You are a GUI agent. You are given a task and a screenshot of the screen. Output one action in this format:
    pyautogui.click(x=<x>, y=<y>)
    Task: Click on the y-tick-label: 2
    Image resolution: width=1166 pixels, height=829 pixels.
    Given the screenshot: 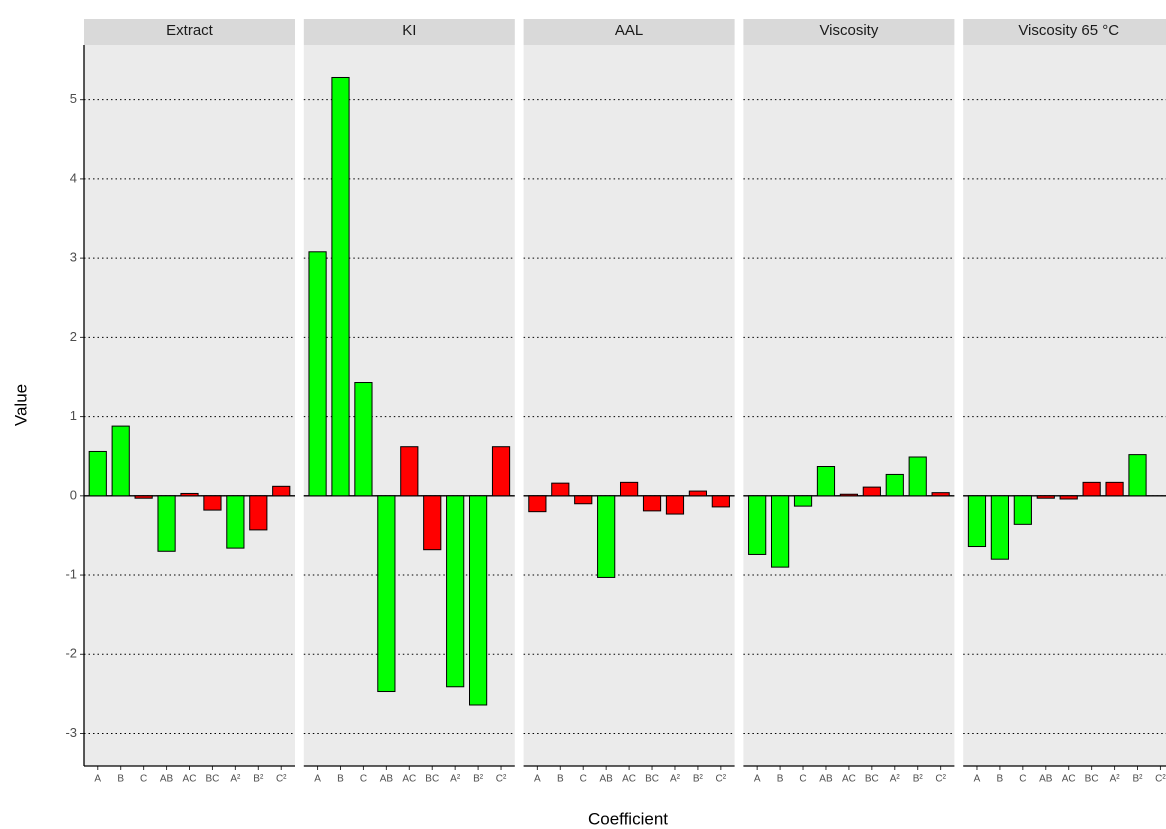 What is the action you would take?
    pyautogui.click(x=73, y=336)
    